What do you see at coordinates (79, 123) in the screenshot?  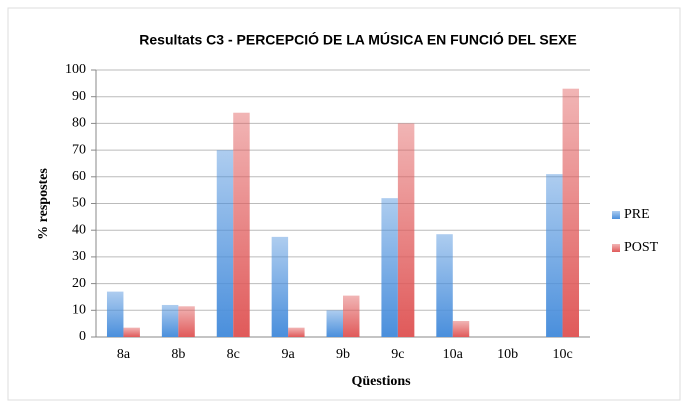 I see `y-tick-label: 80` at bounding box center [79, 123].